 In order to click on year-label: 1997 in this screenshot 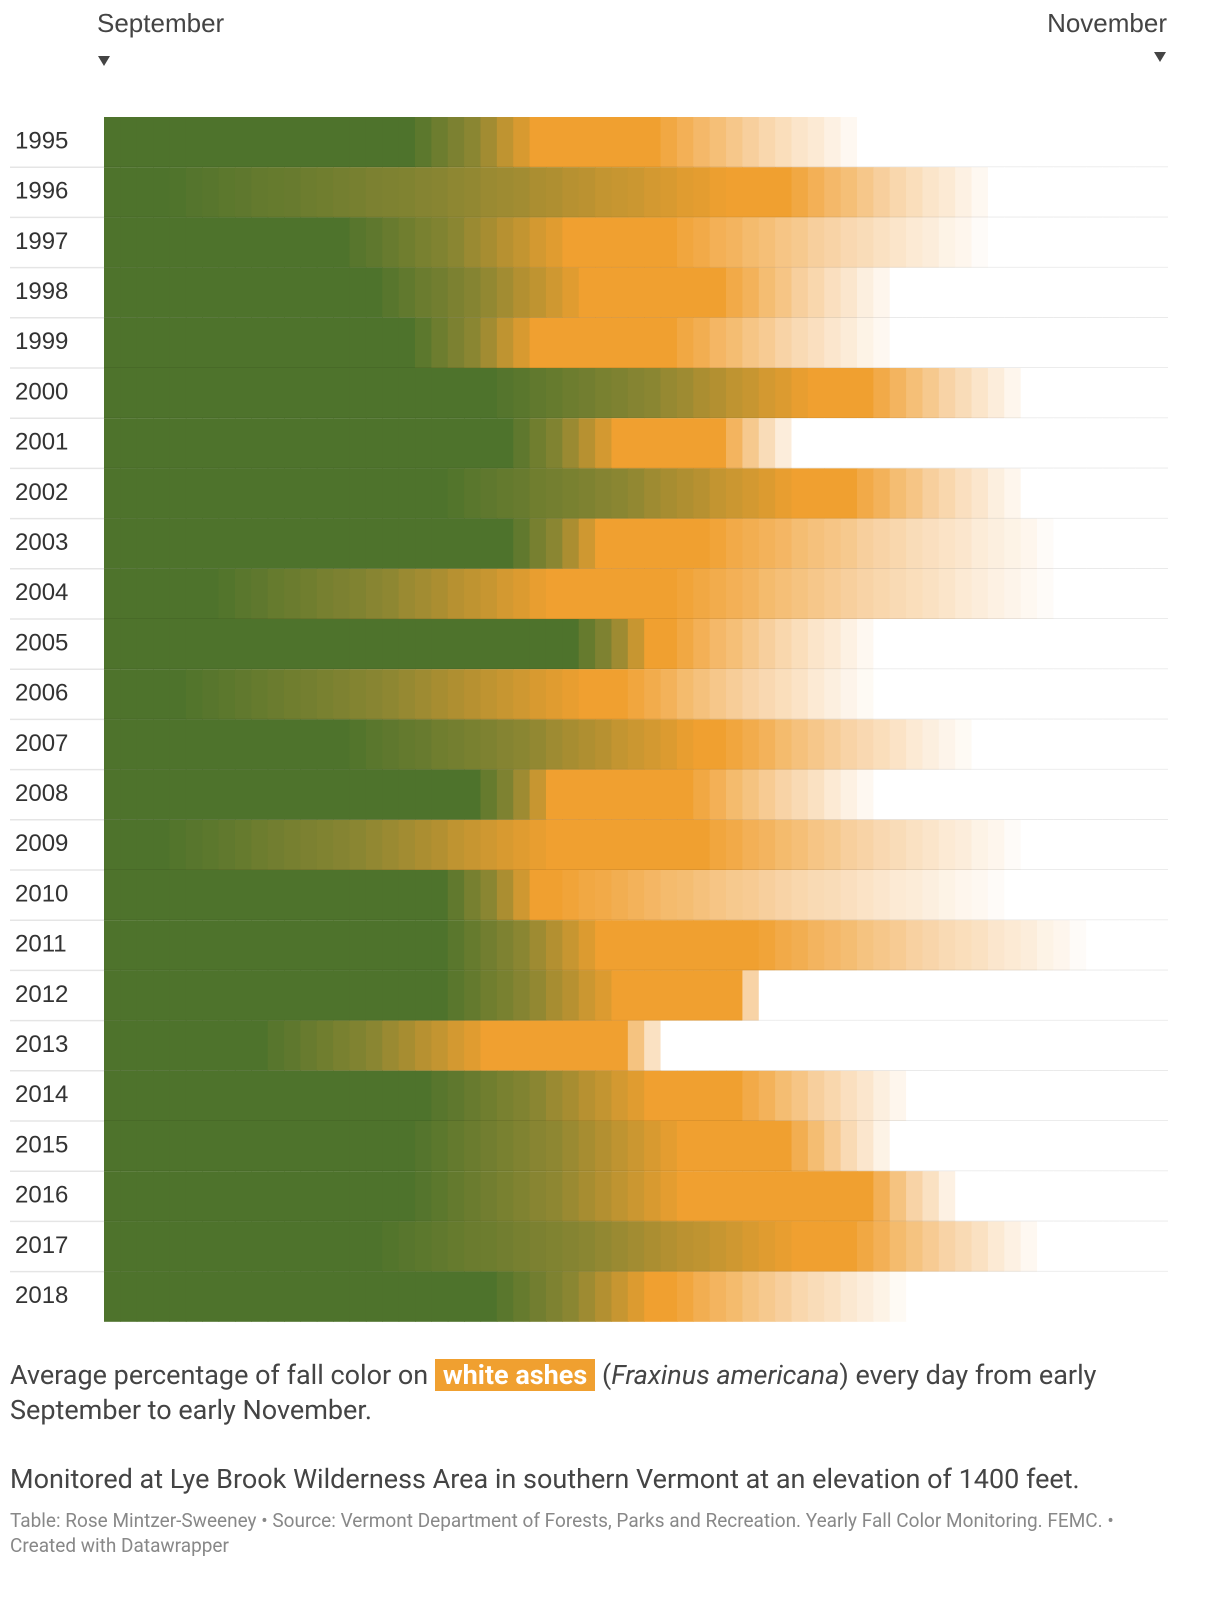, I will do `click(41, 241)`.